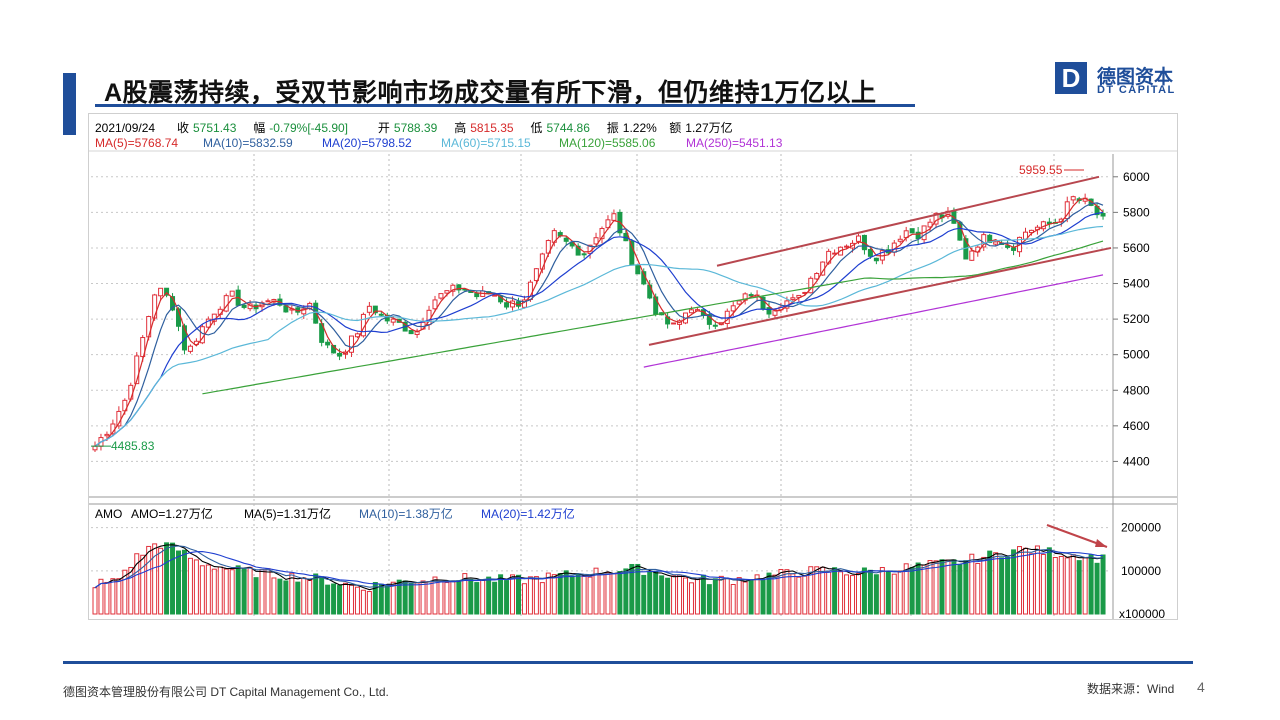 The height and width of the screenshot is (720, 1280). I want to click on y-tick-label: 5600, so click(1136, 248).